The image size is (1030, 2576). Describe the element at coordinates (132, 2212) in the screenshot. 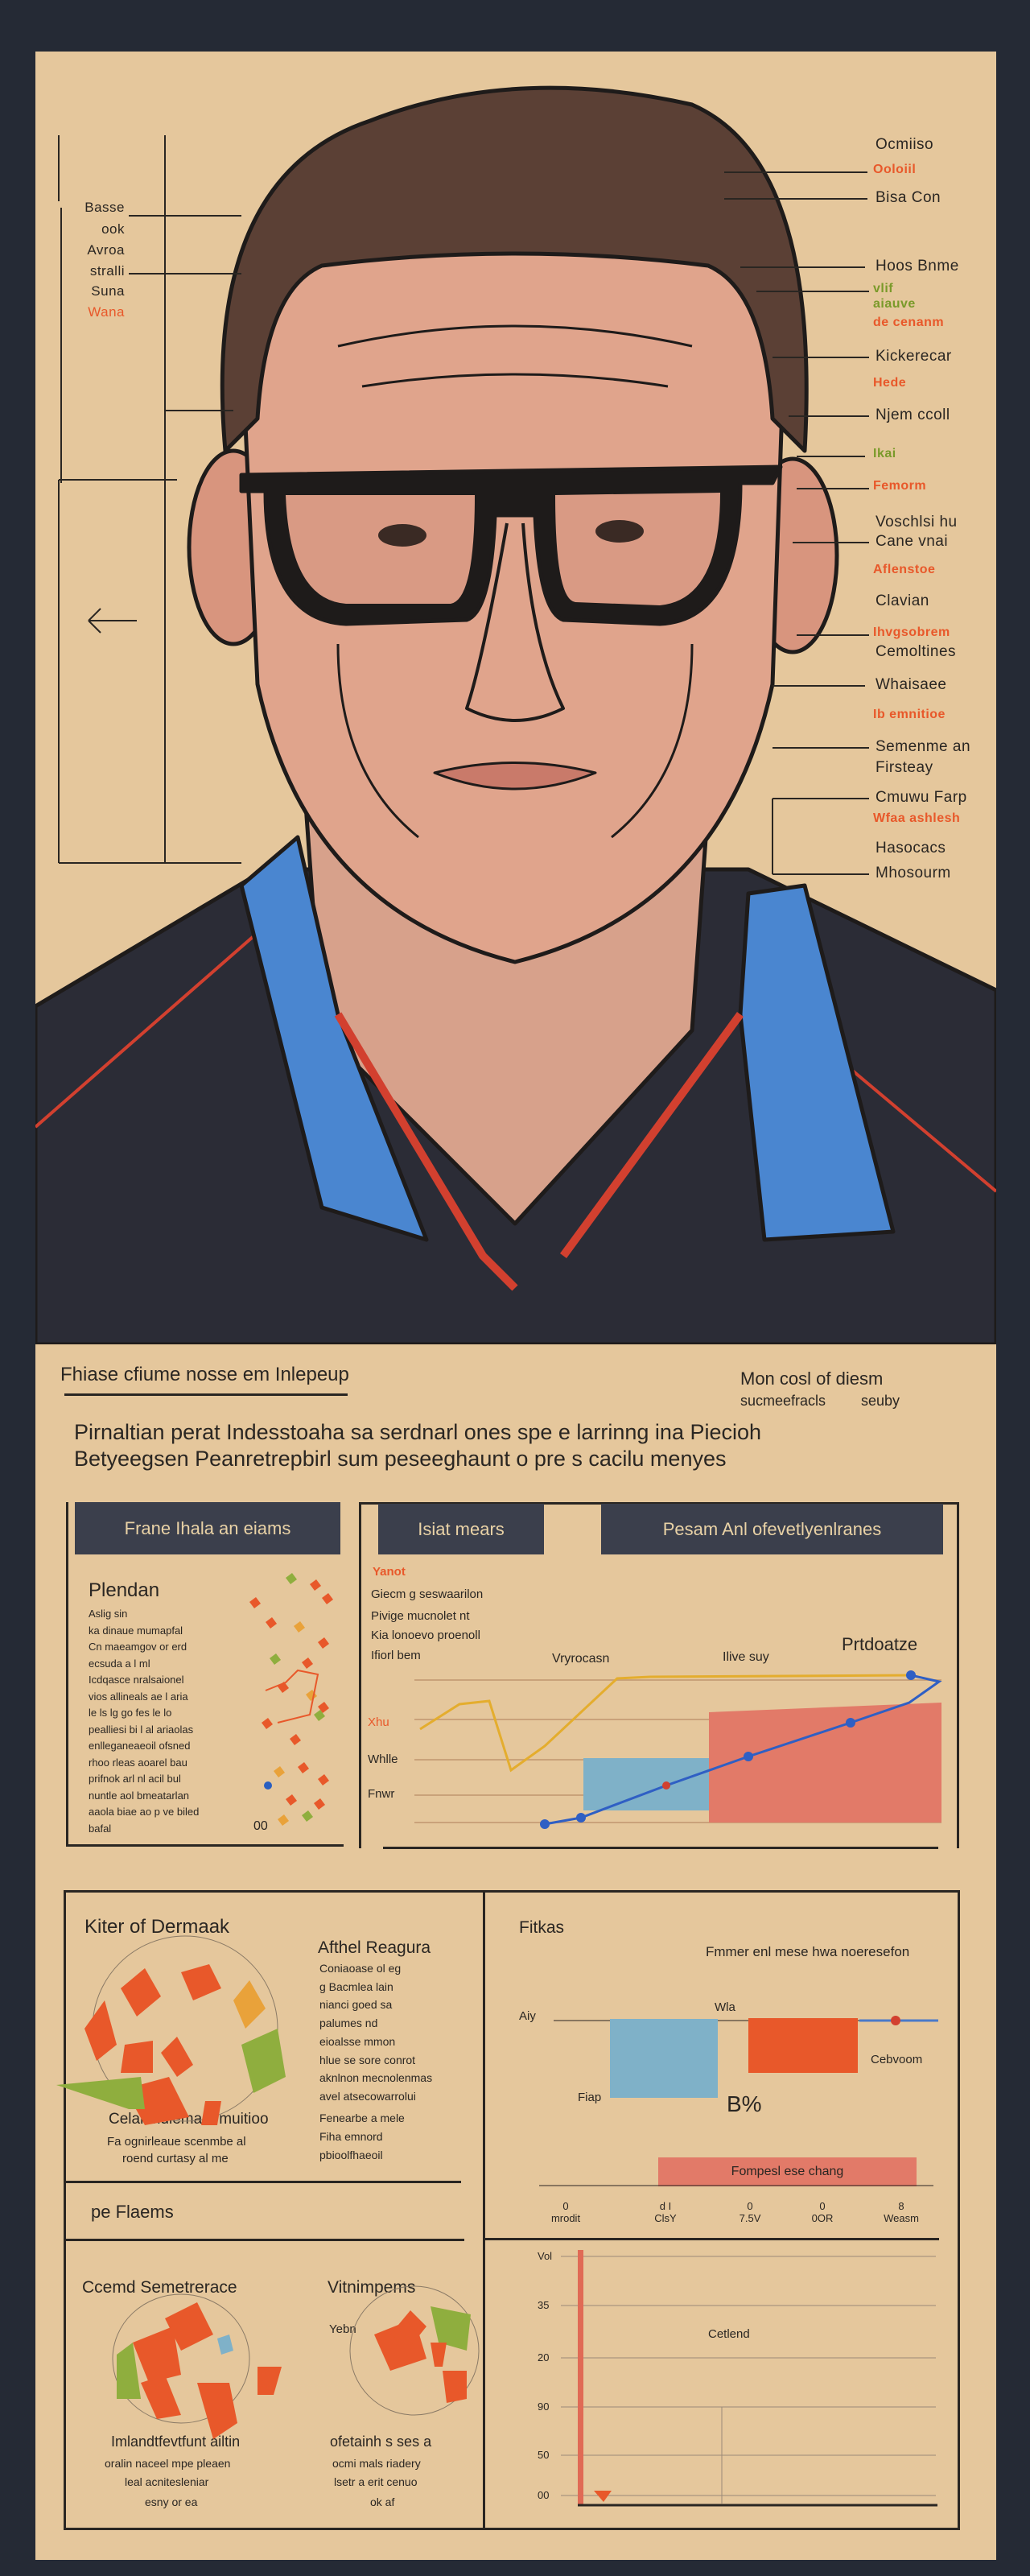

I see `mid-label: pe Flaems` at that location.